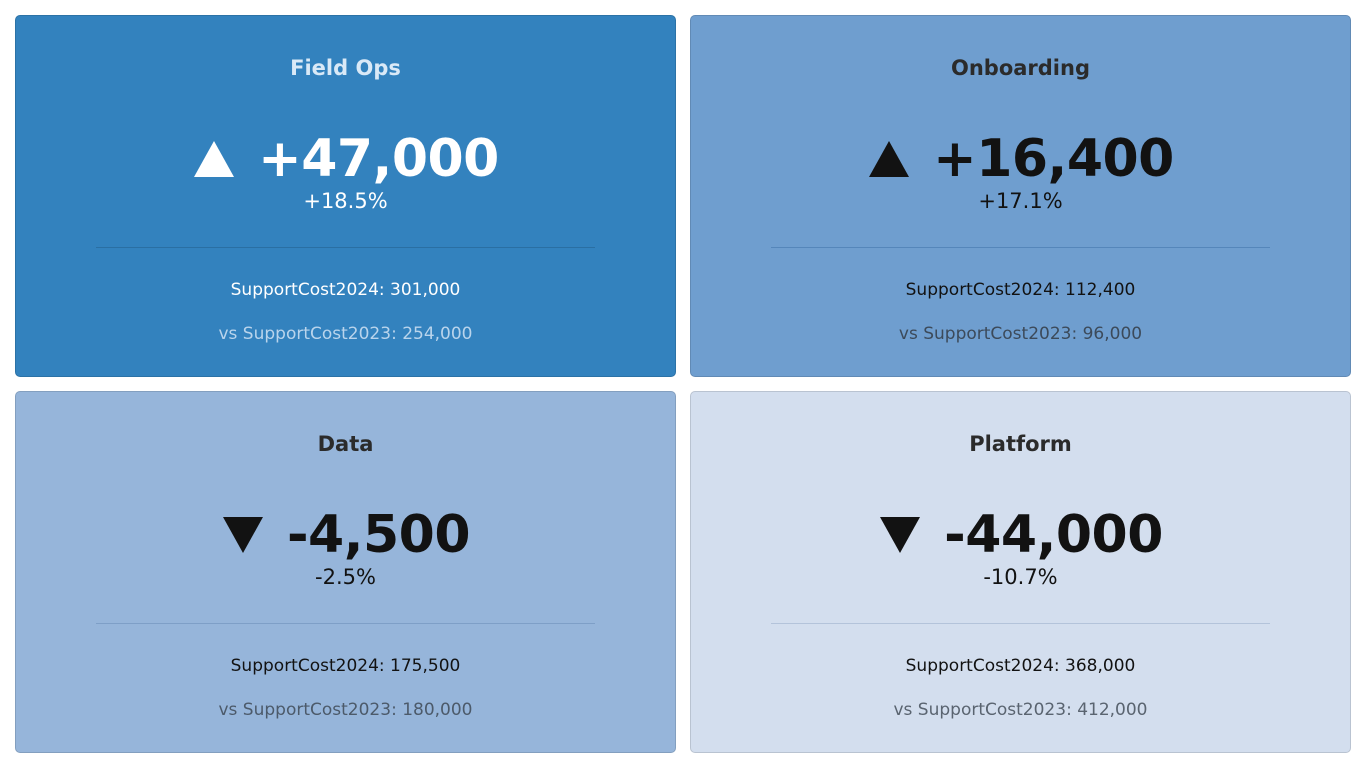  Describe the element at coordinates (345, 710) in the screenshot. I see `card-previous-value: vs SupportCost2023: 180,000` at that location.